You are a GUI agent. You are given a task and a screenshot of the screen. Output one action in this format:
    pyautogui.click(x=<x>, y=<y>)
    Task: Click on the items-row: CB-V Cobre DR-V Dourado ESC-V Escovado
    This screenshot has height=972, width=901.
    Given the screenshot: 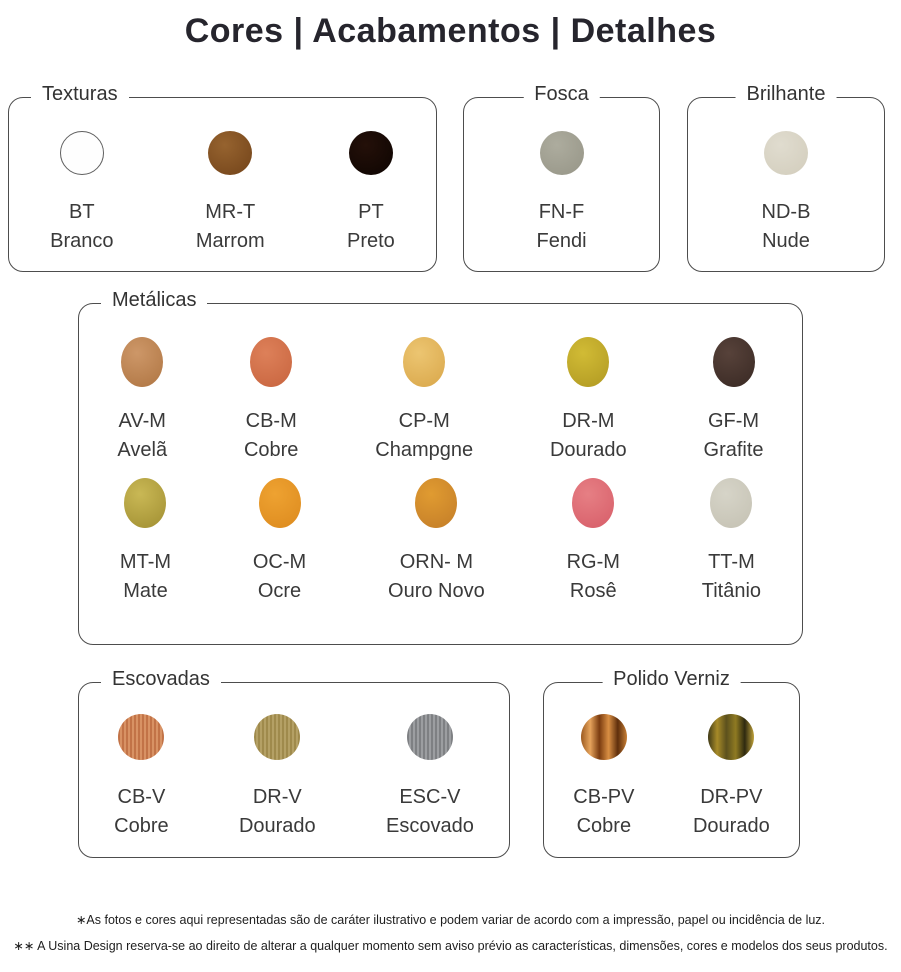 What is the action you would take?
    pyautogui.click(x=294, y=777)
    